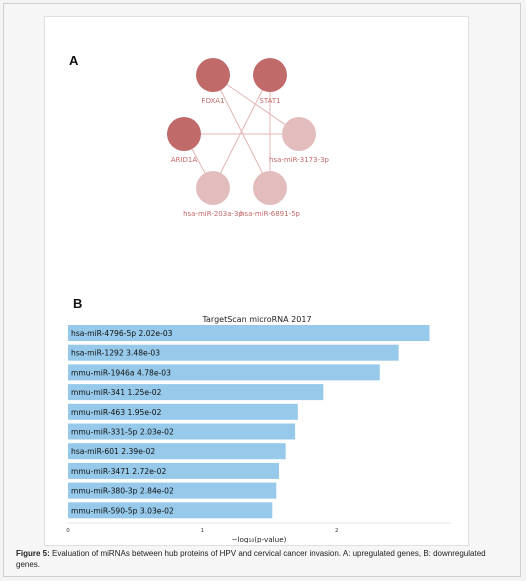  What do you see at coordinates (116, 392) in the screenshot?
I see `bar-label: mmu-miR-341 1.25e-02` at bounding box center [116, 392].